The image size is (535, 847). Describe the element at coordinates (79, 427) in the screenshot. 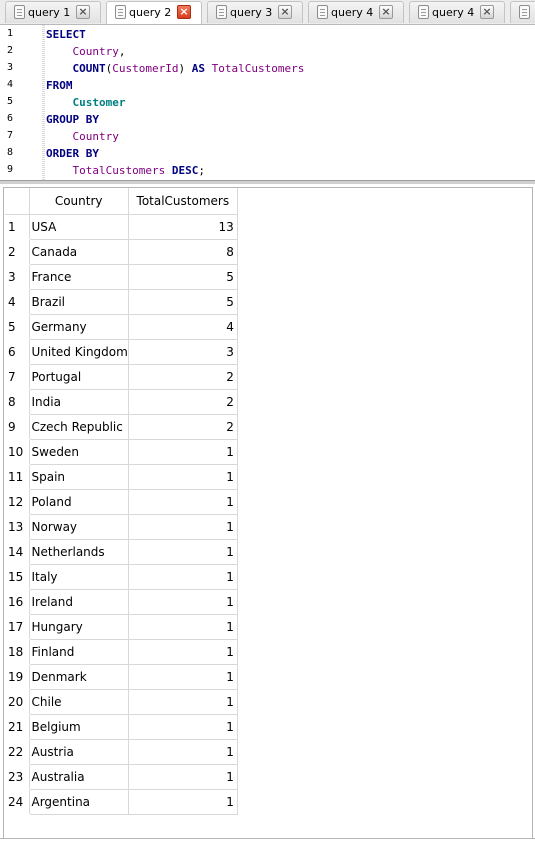

I see `cell-country: Czech Republic` at that location.